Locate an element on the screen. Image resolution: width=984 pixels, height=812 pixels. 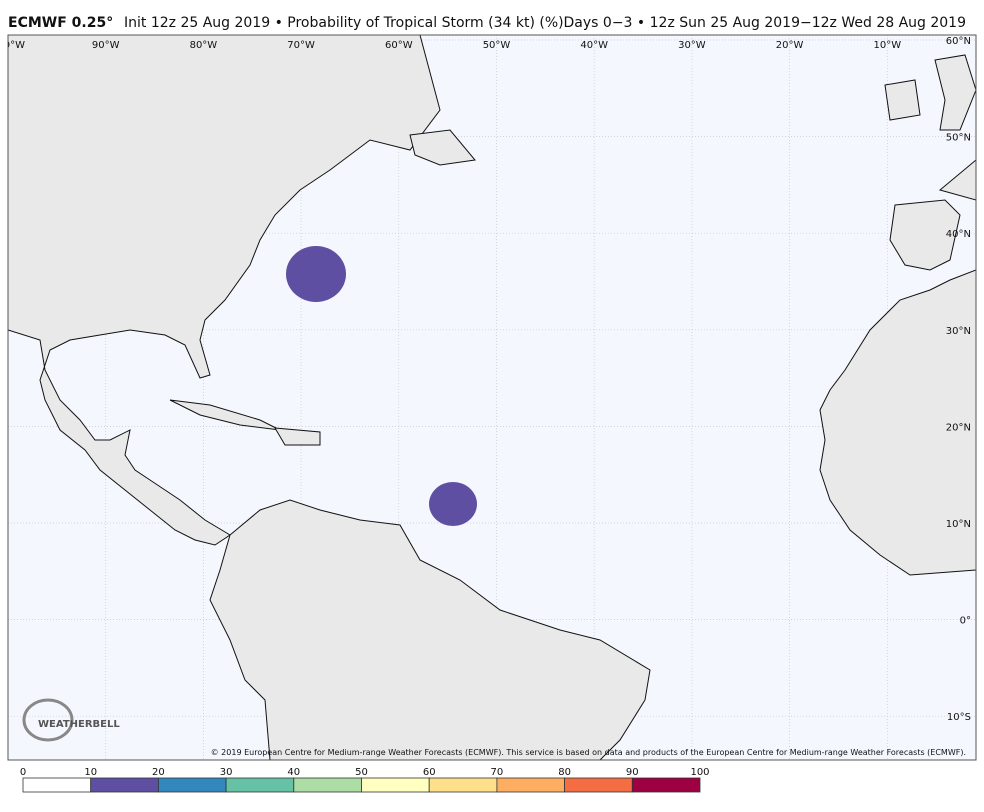
colorbar-tick-label: 40 is located at coordinates (293, 772).